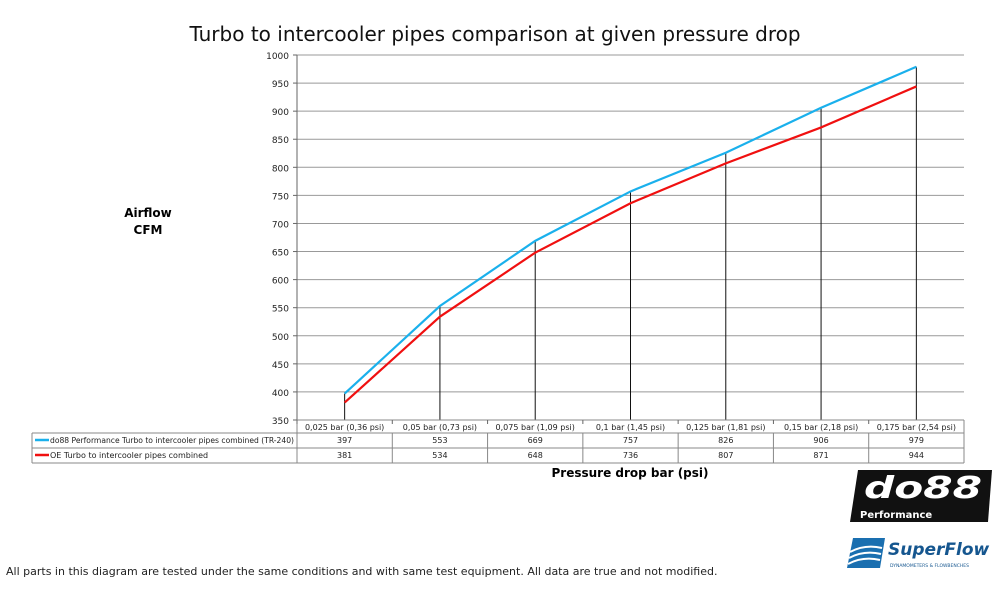  What do you see at coordinates (280, 169) in the screenshot?
I see `y-tick-label: 800` at bounding box center [280, 169].